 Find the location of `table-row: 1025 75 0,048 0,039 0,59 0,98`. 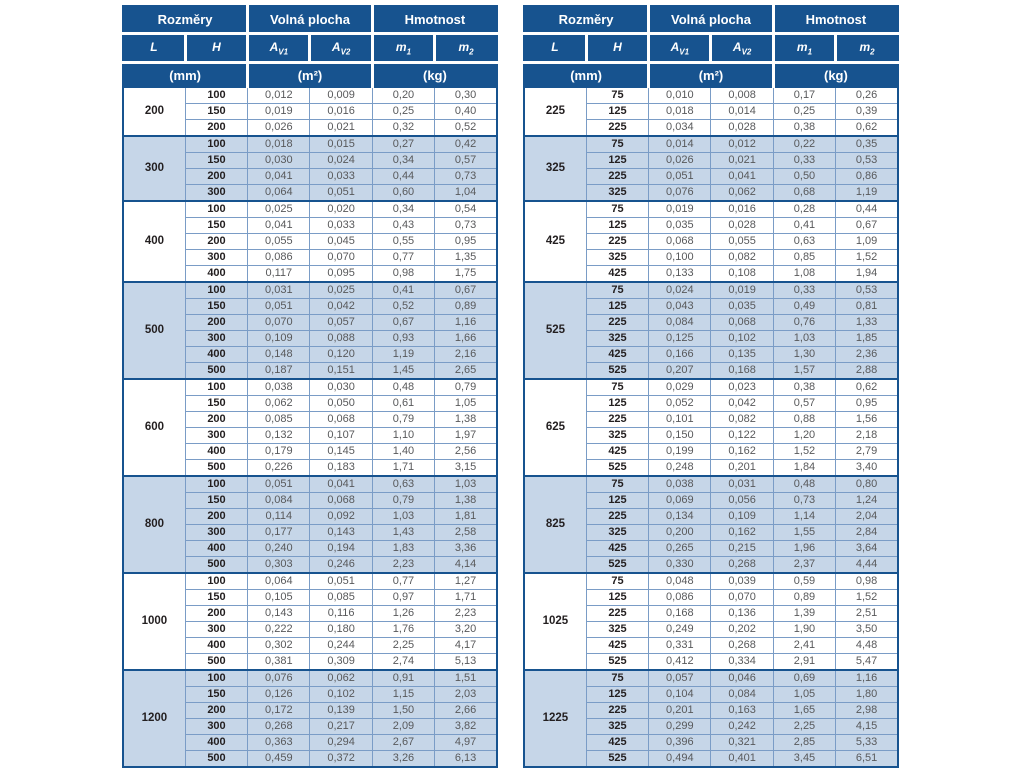

table-row: 1025 75 0,048 0,039 0,59 0,98 is located at coordinates (711, 621).